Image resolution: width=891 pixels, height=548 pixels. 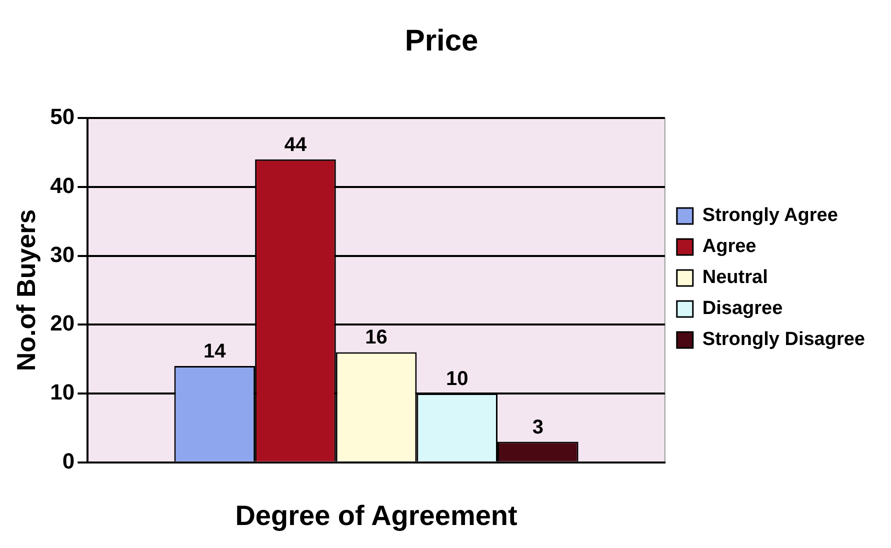 I want to click on legend-label: Strongly Agree, so click(x=770, y=215).